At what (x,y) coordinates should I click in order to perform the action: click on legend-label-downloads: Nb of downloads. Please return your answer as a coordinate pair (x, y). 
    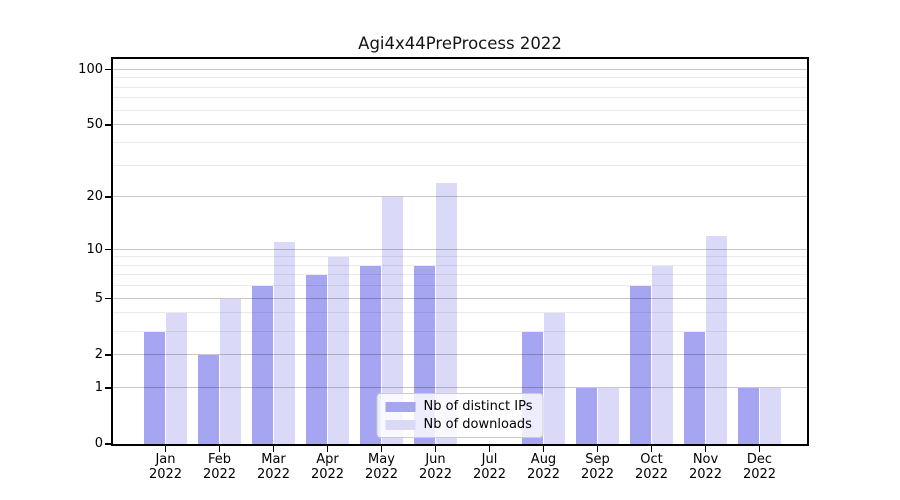
    Looking at the image, I should click on (477, 424).